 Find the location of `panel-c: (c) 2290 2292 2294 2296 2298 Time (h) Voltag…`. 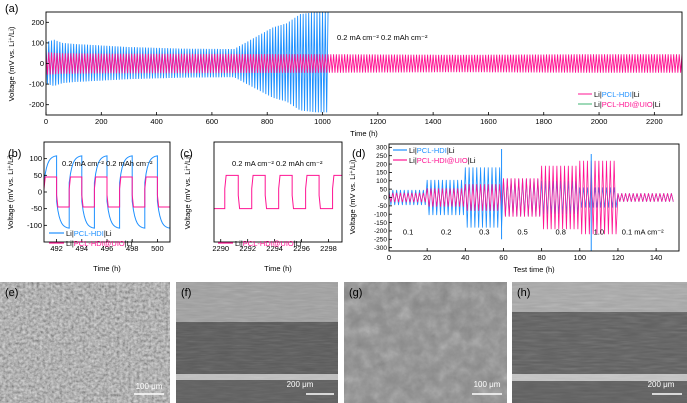

panel-c: (c) 2290 2292 2294 2296 2298 Time (h) Voltag… is located at coordinates (261, 207).